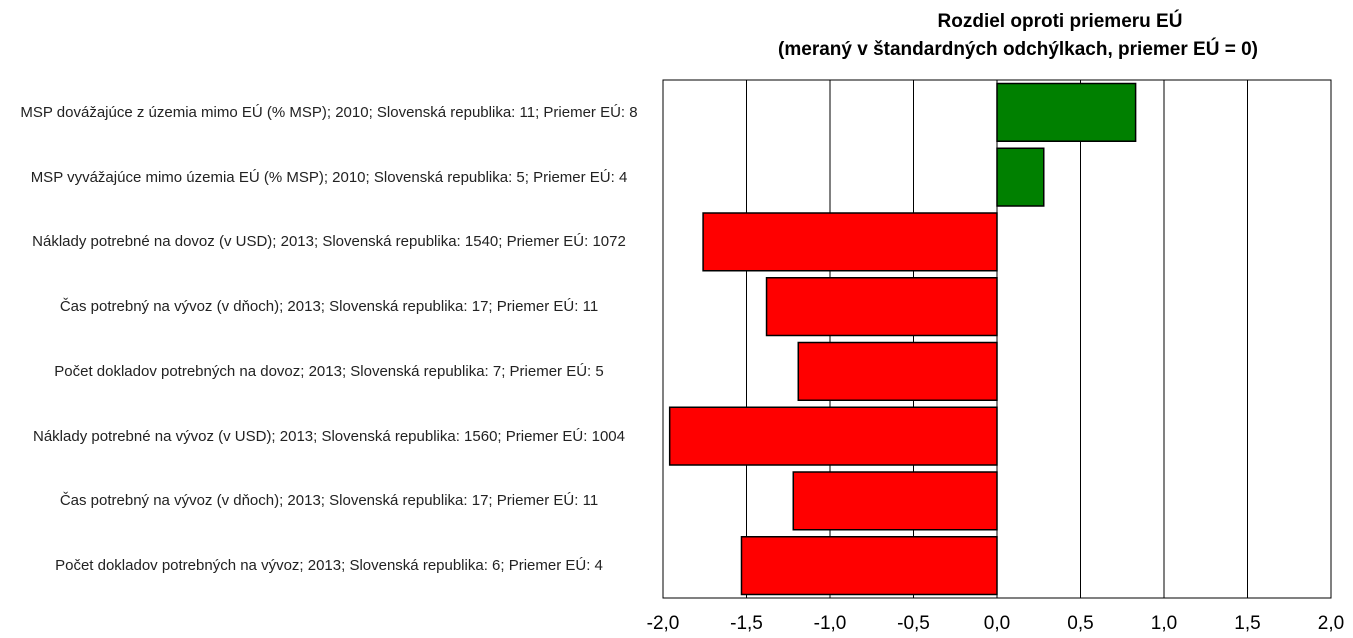  What do you see at coordinates (746, 623) in the screenshot?
I see `x-tick-label: -1,5` at bounding box center [746, 623].